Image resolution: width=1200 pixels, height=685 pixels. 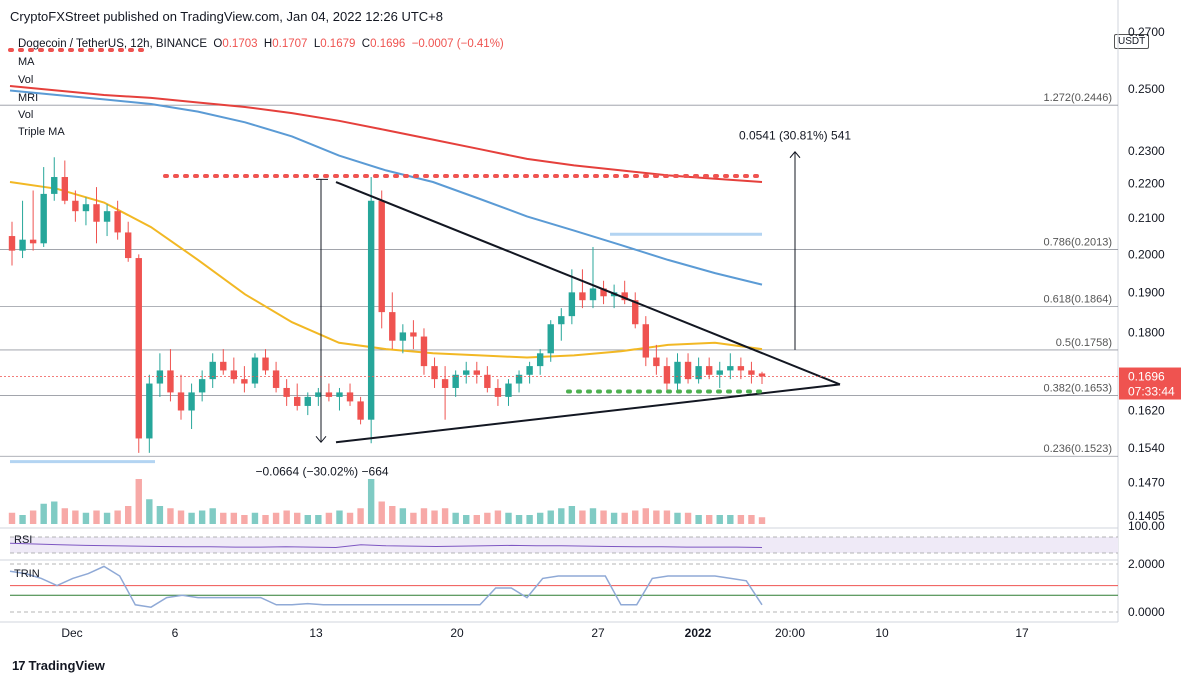 I want to click on fib-label: 0.618(0.1864), so click(x=1078, y=300).